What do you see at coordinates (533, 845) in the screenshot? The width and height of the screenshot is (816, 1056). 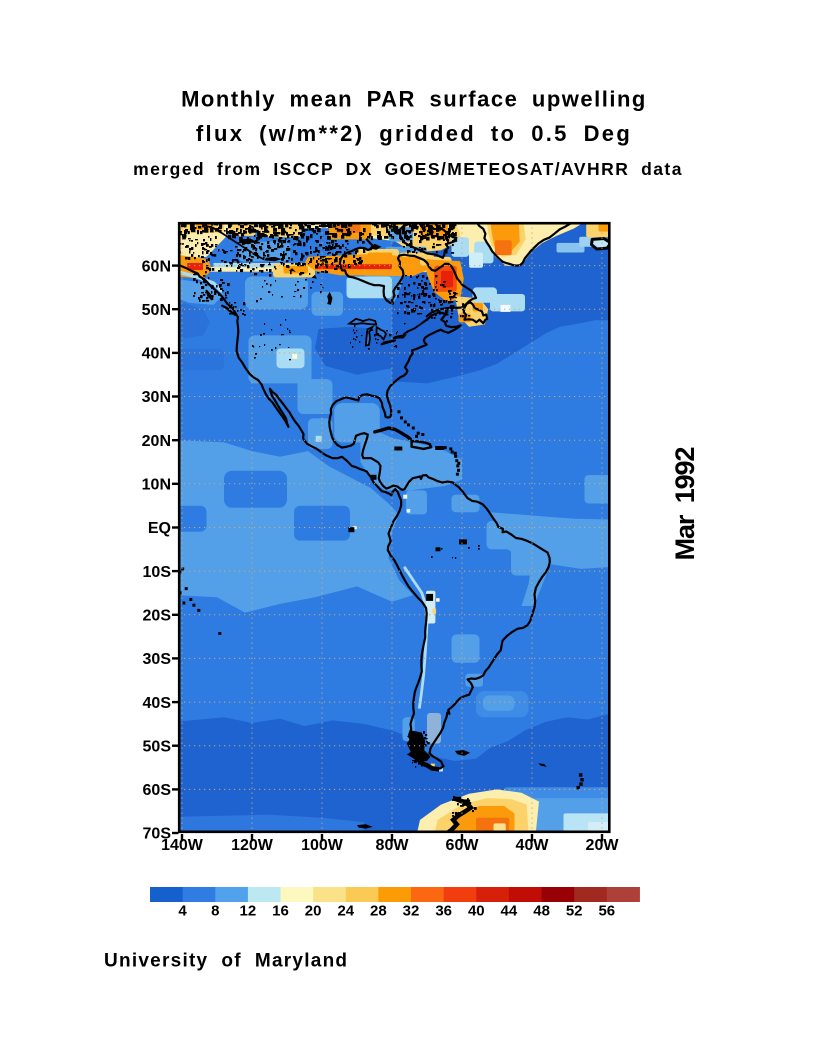 I see `svg-text: 40W` at bounding box center [533, 845].